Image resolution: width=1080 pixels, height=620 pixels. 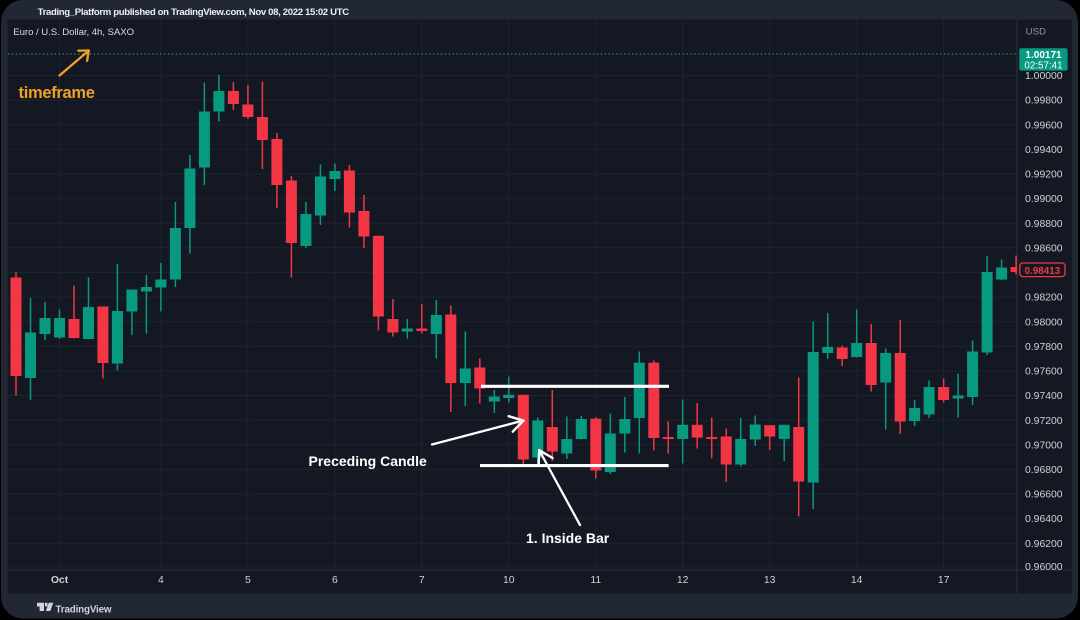 What do you see at coordinates (1044, 470) in the screenshot?
I see `svg-text: 0.96800` at bounding box center [1044, 470].